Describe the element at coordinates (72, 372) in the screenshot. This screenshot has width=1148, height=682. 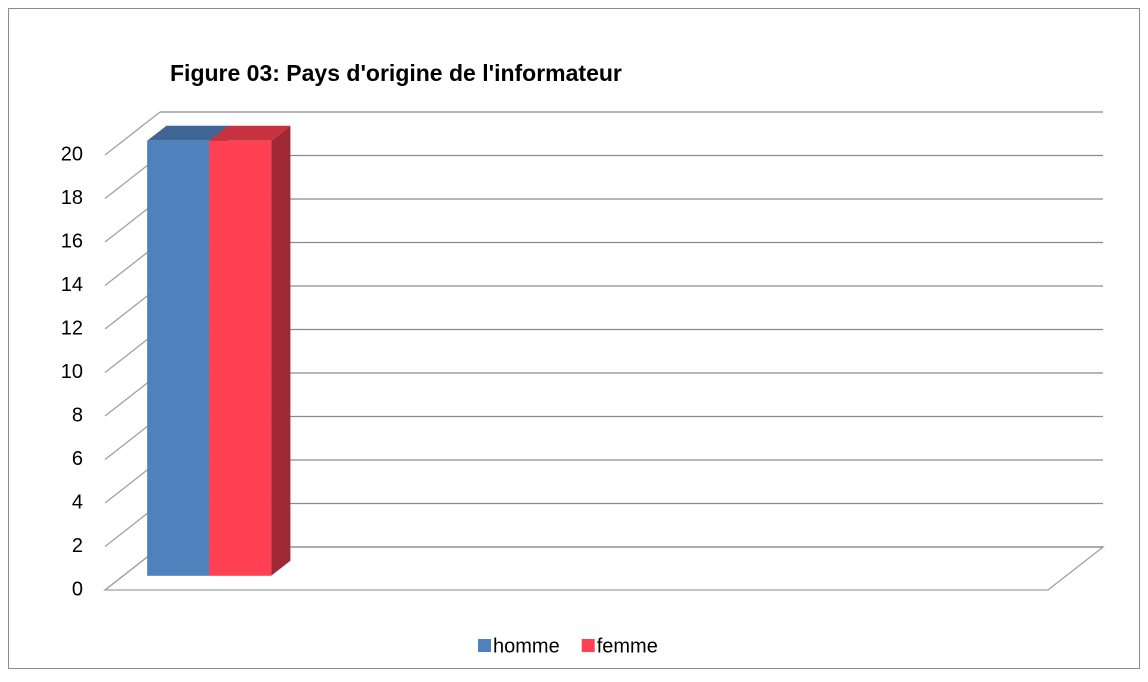
I see `y-tick-label: 10` at that location.